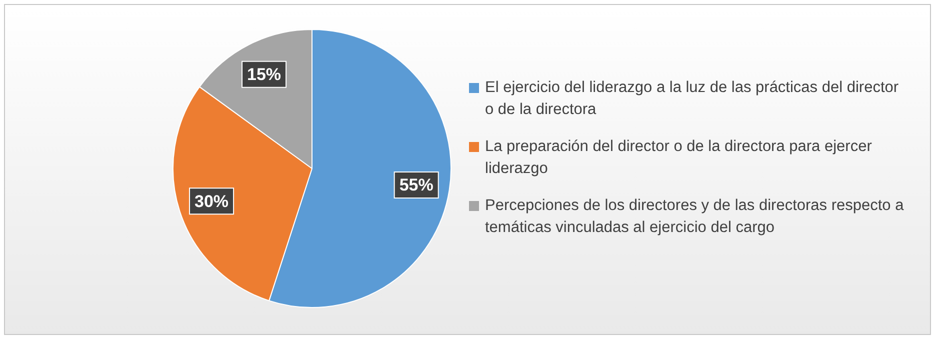  Describe the element at coordinates (416, 185) in the screenshot. I see `data-label: 55%` at that location.